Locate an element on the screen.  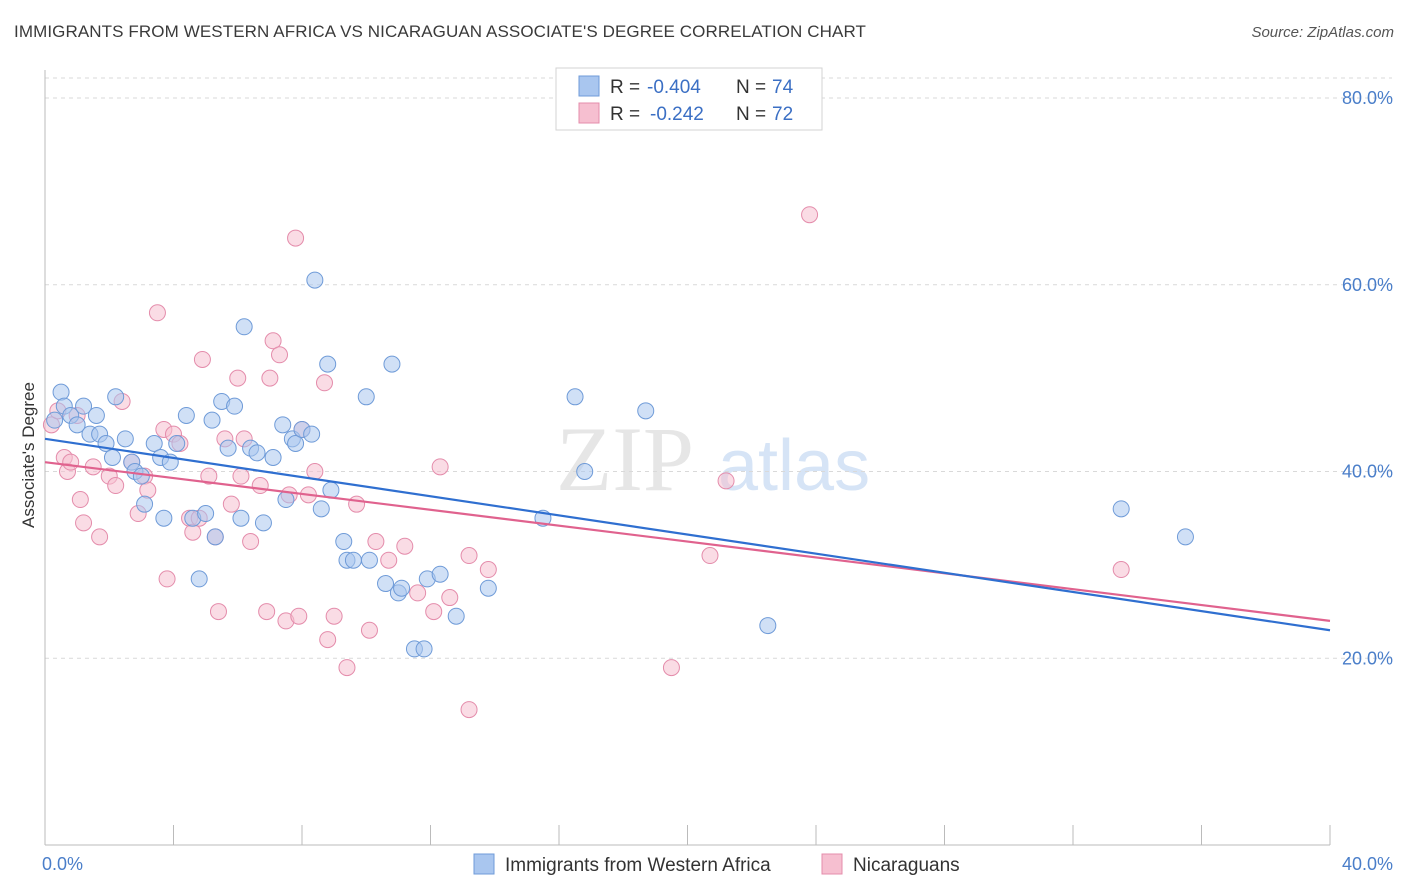
y-axis-title: Associate's Degree is located at coordinates (28, 455).